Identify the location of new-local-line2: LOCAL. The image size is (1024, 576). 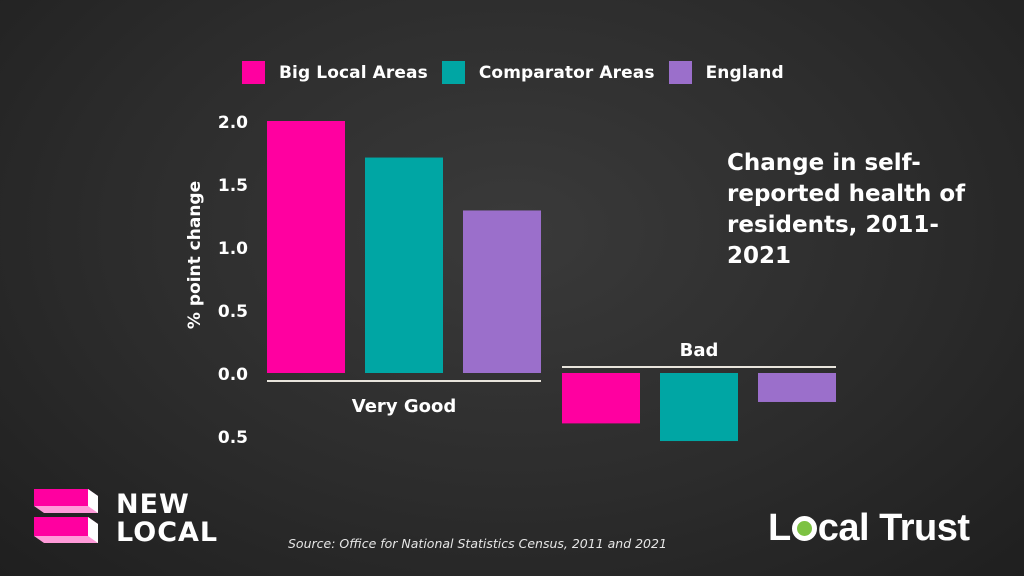
(167, 532).